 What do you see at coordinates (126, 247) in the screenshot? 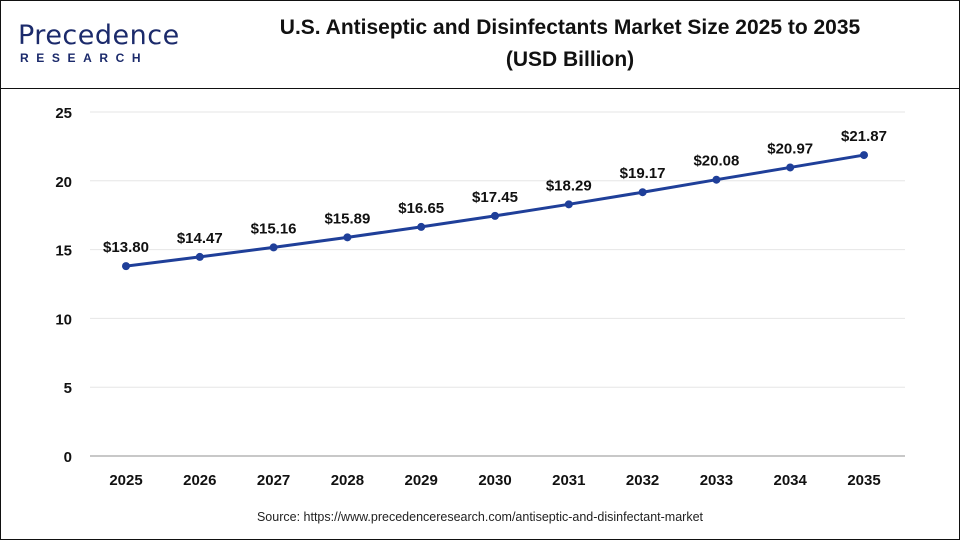
I see `data-label: $13.80` at bounding box center [126, 247].